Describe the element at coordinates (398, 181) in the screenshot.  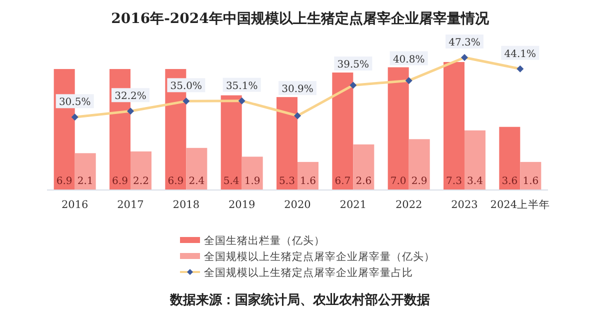
I see `data-label: 7.0` at that location.